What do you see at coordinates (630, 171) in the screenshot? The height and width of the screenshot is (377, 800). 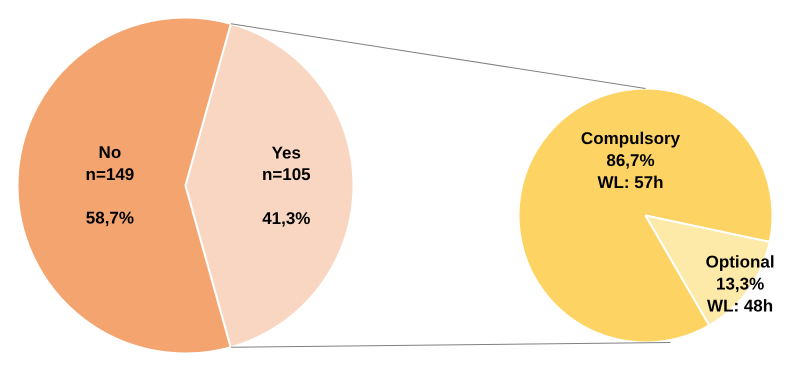 I see `data-label: 86,7% WL: 57h` at bounding box center [630, 171].